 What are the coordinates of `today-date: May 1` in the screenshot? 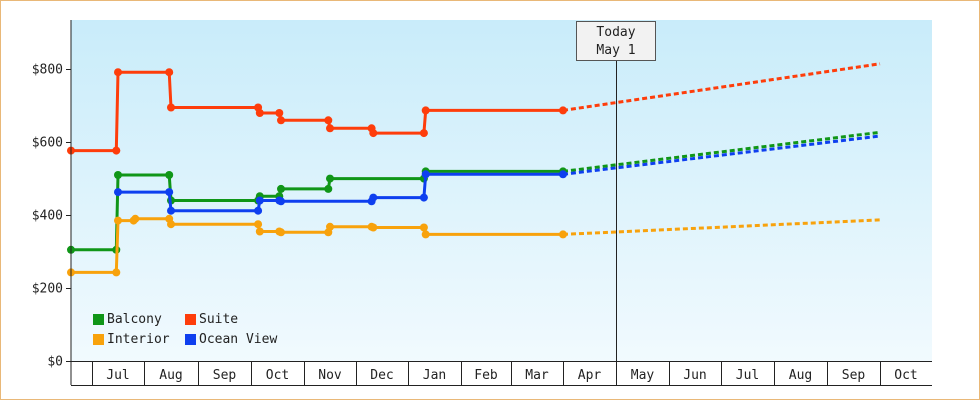 It's located at (616, 50).